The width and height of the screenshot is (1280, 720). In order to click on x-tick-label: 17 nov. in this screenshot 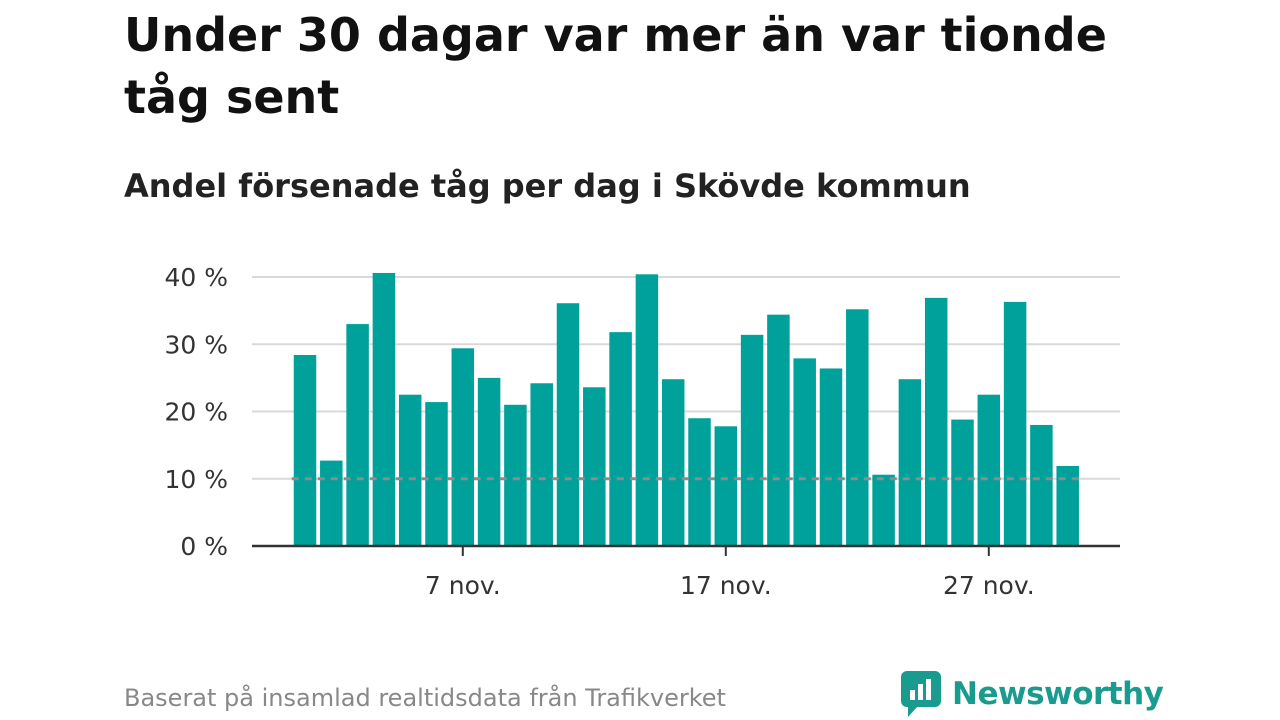, I will do `click(726, 585)`.